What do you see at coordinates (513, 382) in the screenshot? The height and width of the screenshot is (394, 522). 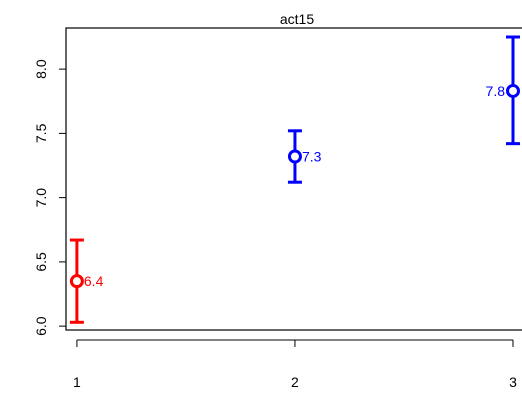 I see `x-tick-label: 3` at bounding box center [513, 382].